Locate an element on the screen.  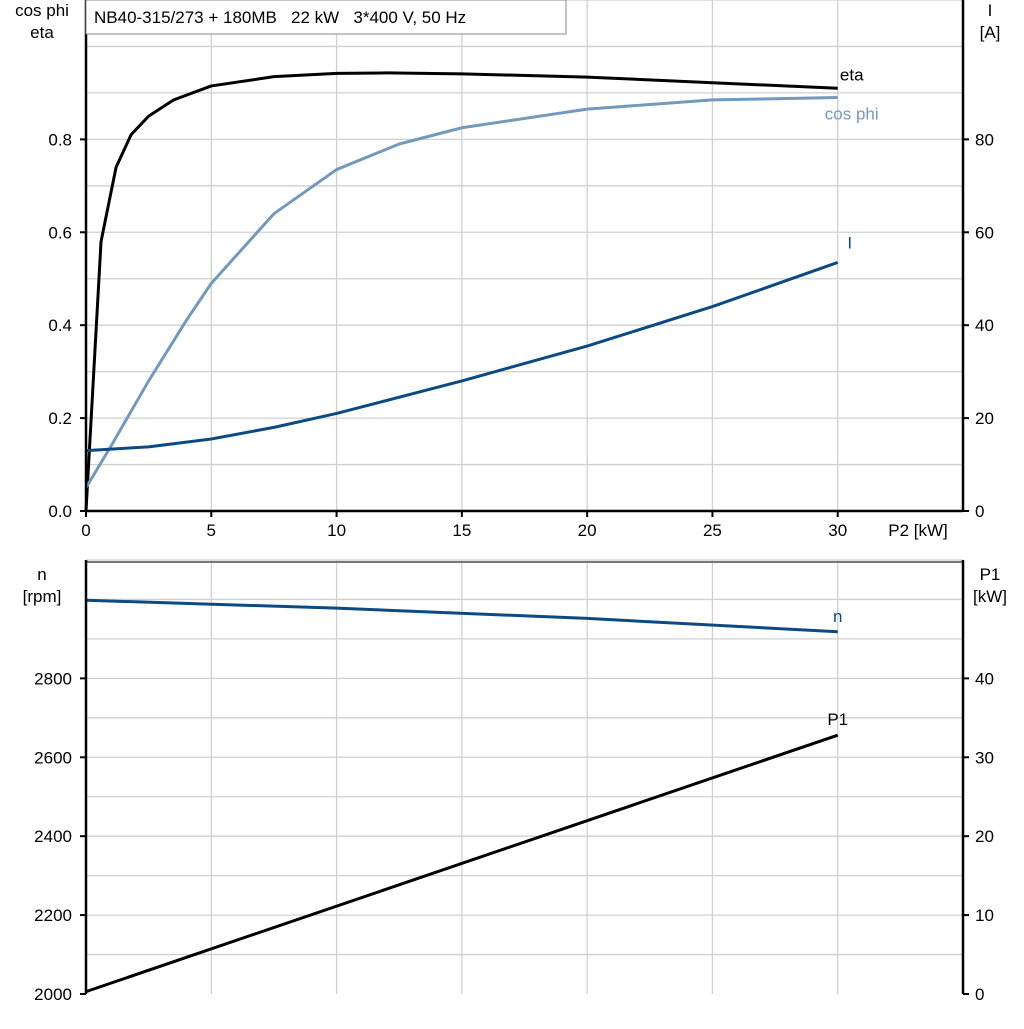
y-tick-label-left: 2800 is located at coordinates (53, 678).